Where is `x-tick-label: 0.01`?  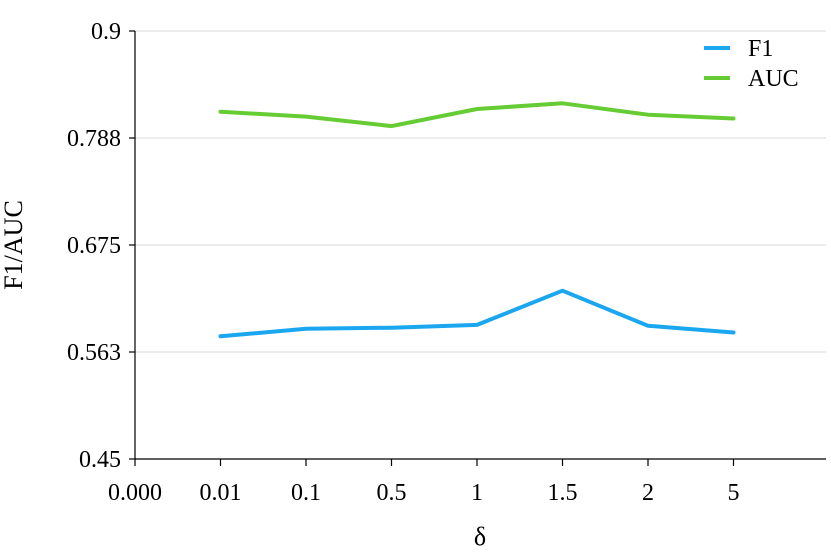
x-tick-label: 0.01 is located at coordinates (221, 493).